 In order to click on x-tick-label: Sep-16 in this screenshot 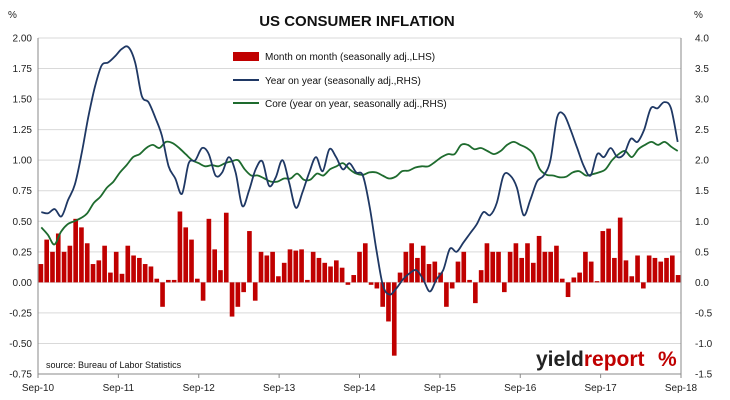, I will do `click(520, 388)`.